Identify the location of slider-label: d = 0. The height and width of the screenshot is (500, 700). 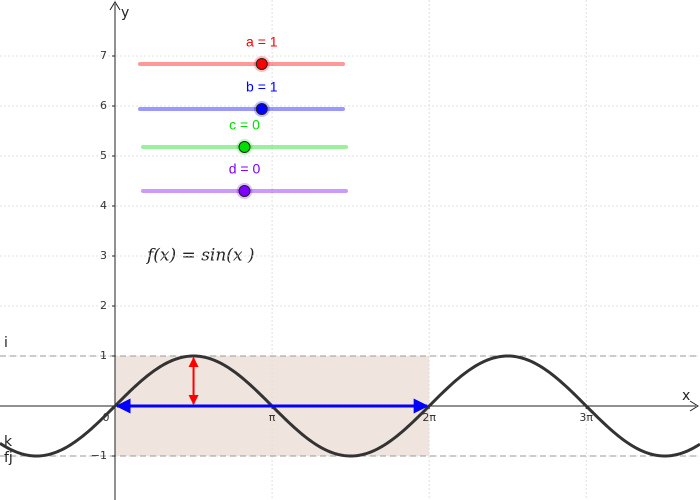
(245, 169).